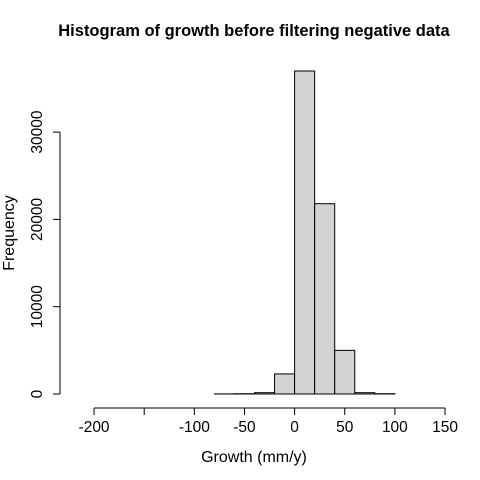 The height and width of the screenshot is (480, 480). I want to click on x-axis-label: Growth (mm/y), so click(254, 457).